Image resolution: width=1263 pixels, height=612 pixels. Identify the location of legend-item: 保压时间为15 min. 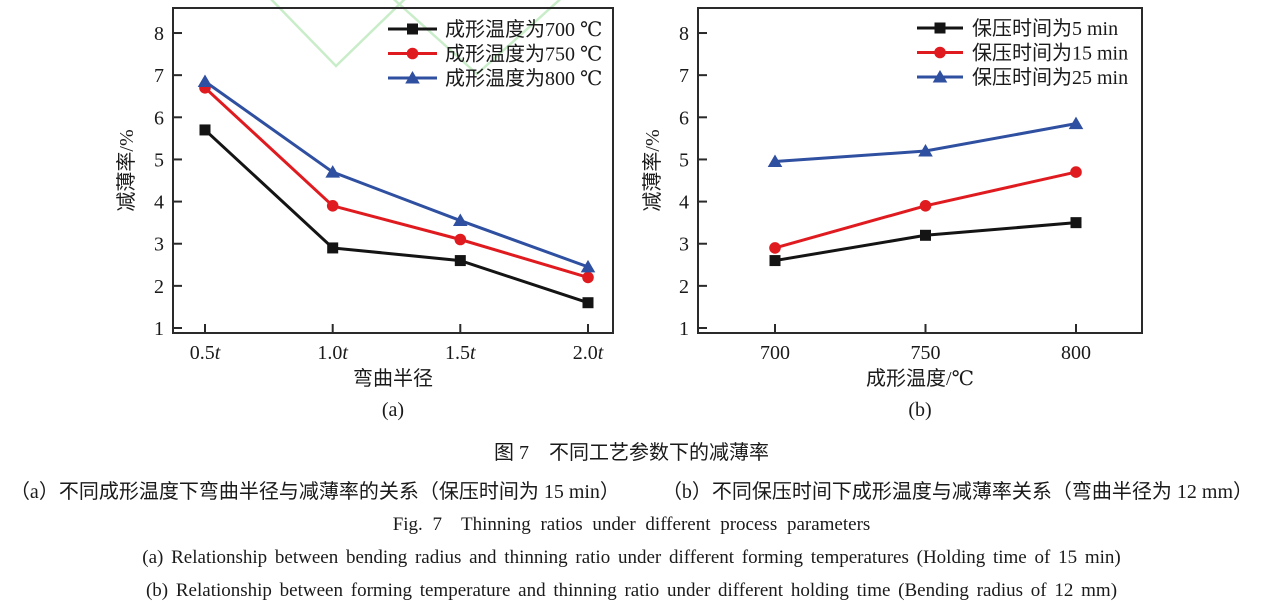
(1022, 53).